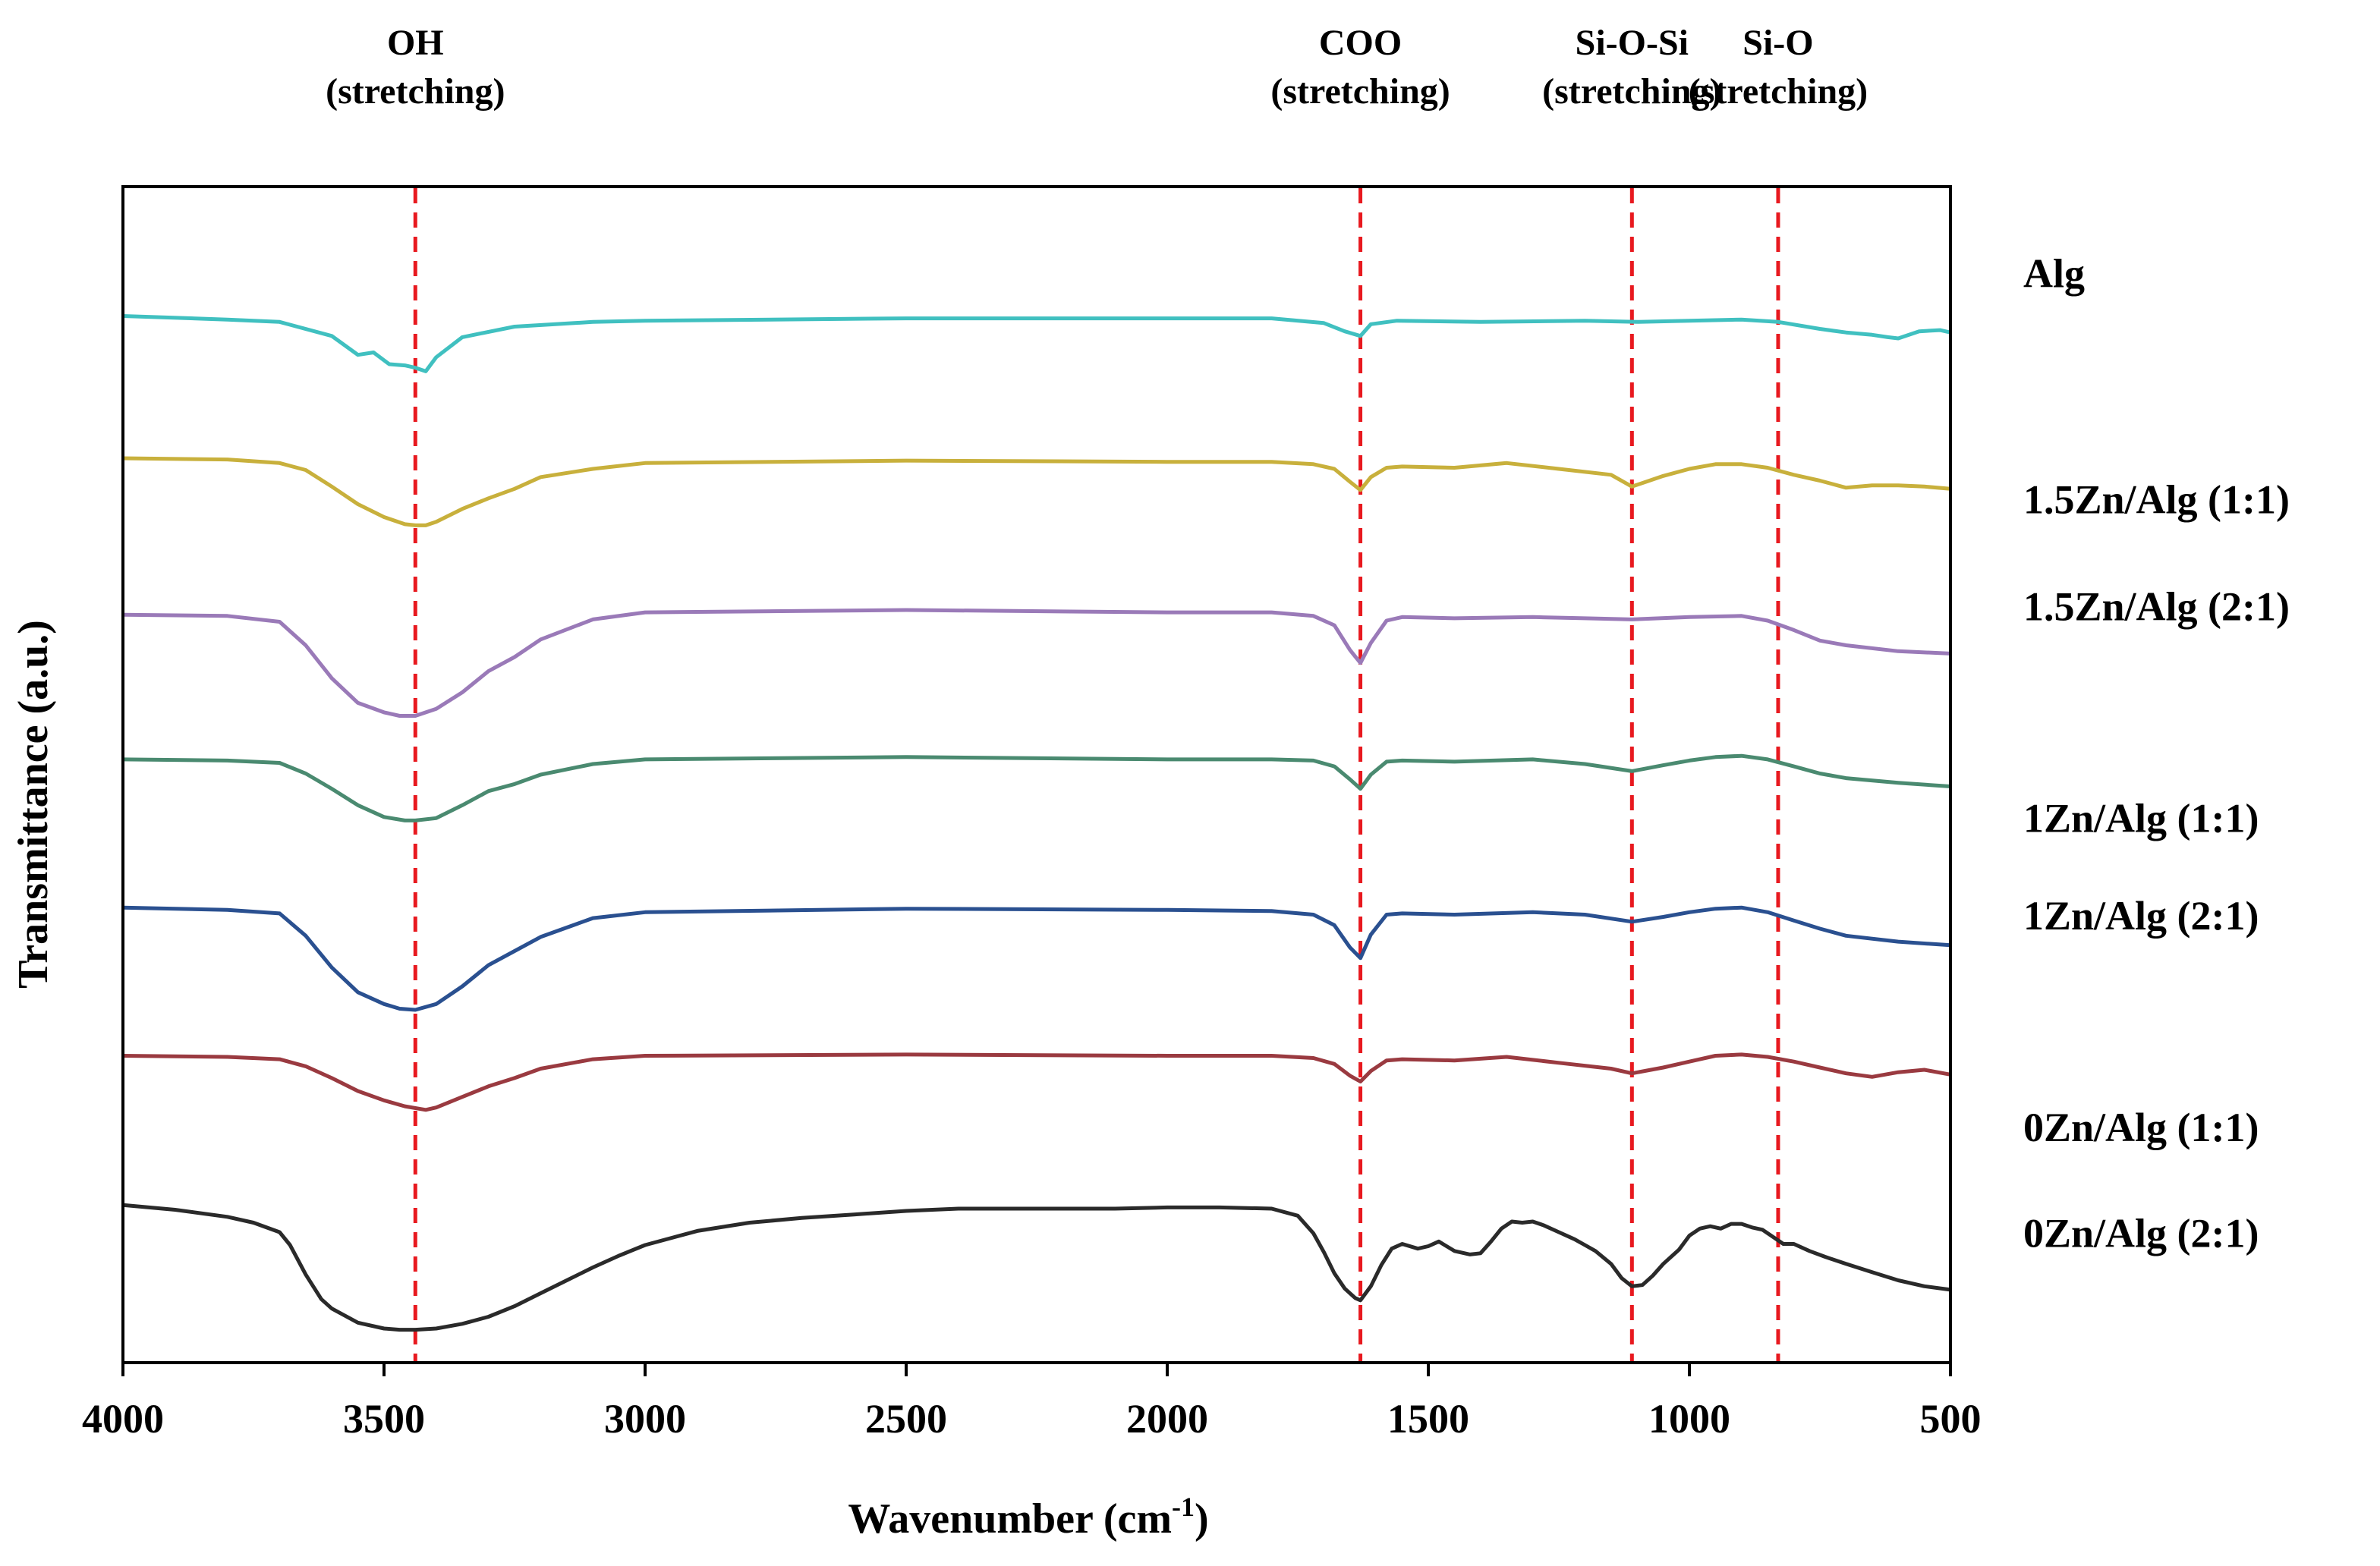 The width and height of the screenshot is (2380, 1566). What do you see at coordinates (123, 1419) in the screenshot?
I see `x-tick-label: 4000` at bounding box center [123, 1419].